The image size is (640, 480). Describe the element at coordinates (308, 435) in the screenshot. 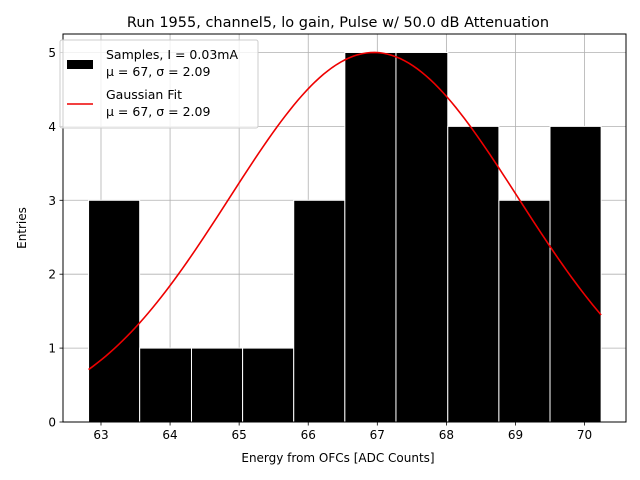

I see `x-tick-label: 66` at that location.